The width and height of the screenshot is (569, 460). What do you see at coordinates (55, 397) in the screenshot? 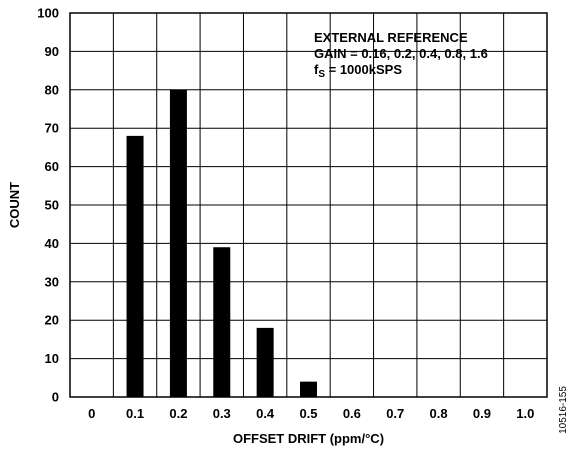
I see `y-tick-label-0: 0` at bounding box center [55, 397].